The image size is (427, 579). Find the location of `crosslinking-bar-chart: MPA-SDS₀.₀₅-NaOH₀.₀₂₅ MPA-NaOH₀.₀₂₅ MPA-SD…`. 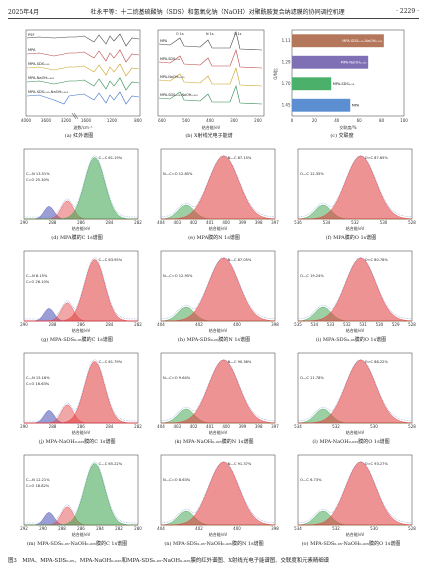

crosslinking-bar-chart: MPA-SDS₀.₀₅-NaOH₀.₀₂₅ MPA-NaOH₀.₀₂₅ MPA-SD… is located at coordinates (340, 79).